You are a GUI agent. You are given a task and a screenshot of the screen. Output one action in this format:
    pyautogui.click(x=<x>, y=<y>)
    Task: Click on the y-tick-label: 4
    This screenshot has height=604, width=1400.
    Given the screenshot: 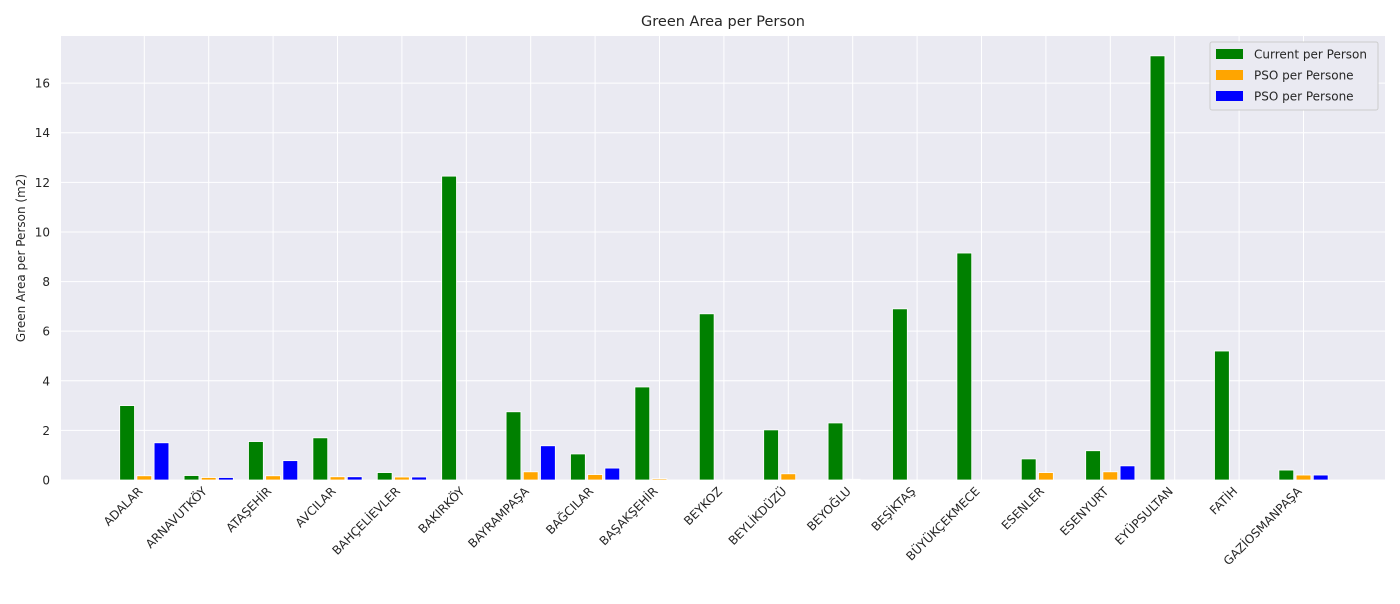 What is the action you would take?
    pyautogui.click(x=46, y=381)
    